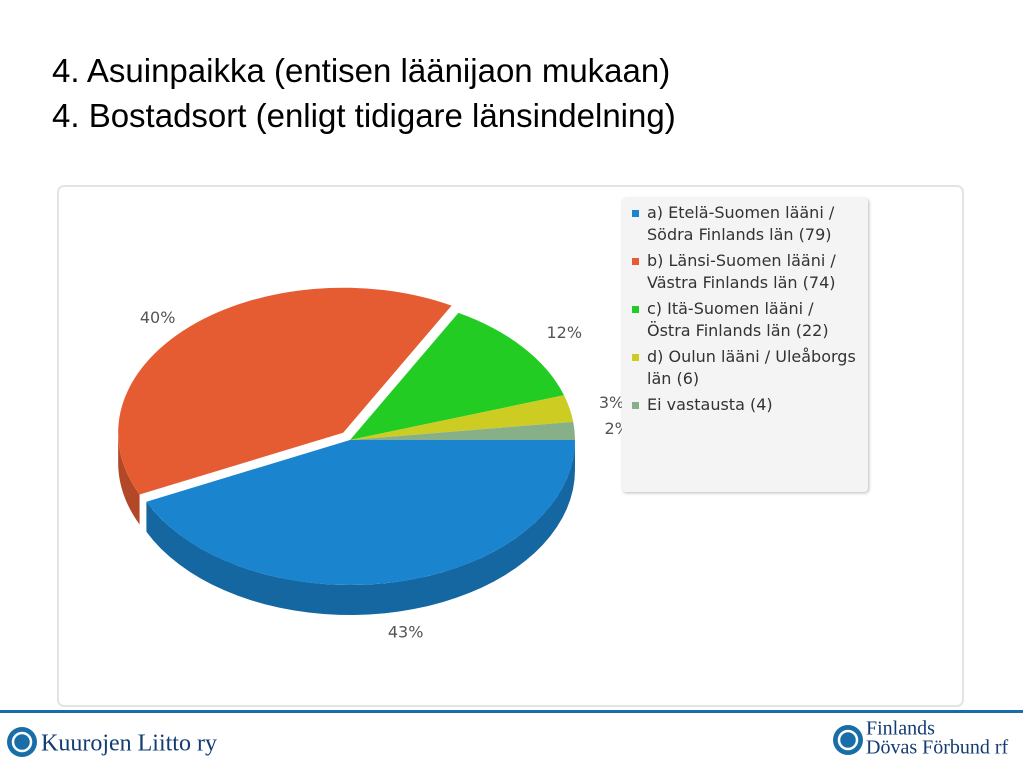 The image size is (1023, 767). I want to click on footer-right: Finlands, so click(900, 729).